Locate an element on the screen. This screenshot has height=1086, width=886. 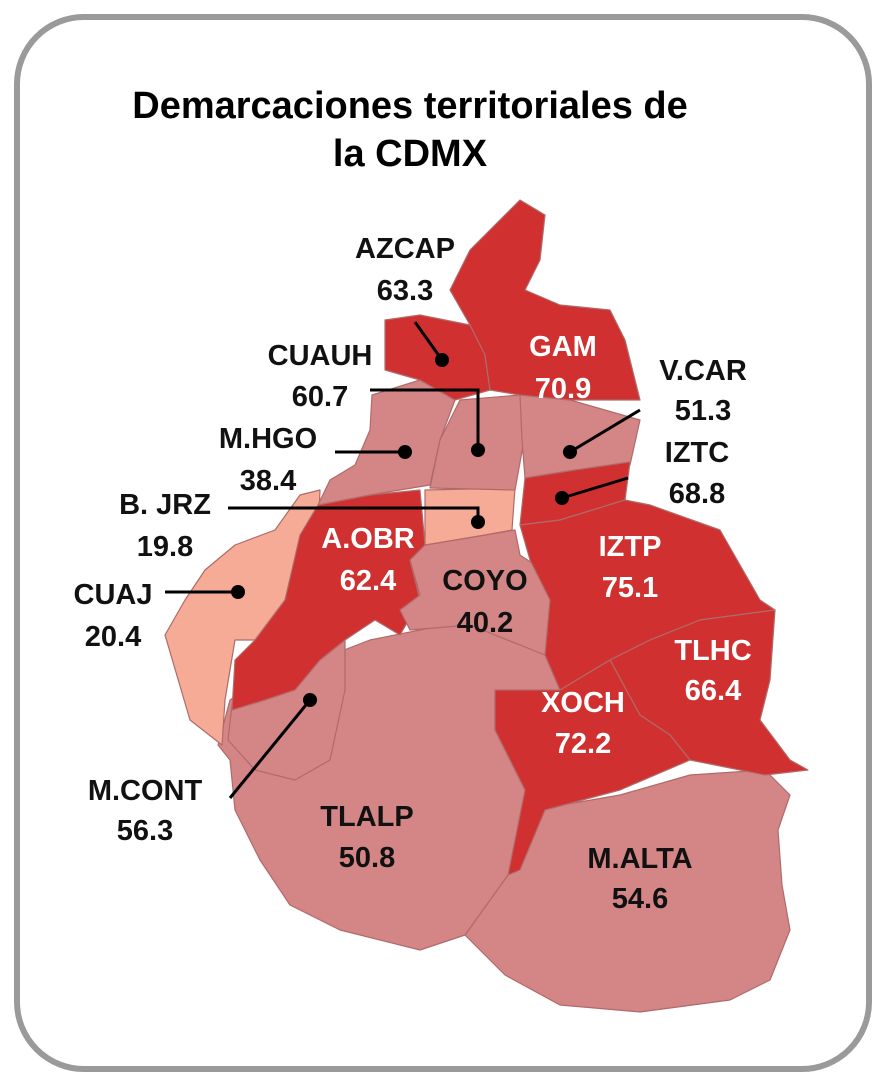
label-name-malta: M.ALTA is located at coordinates (639, 859).